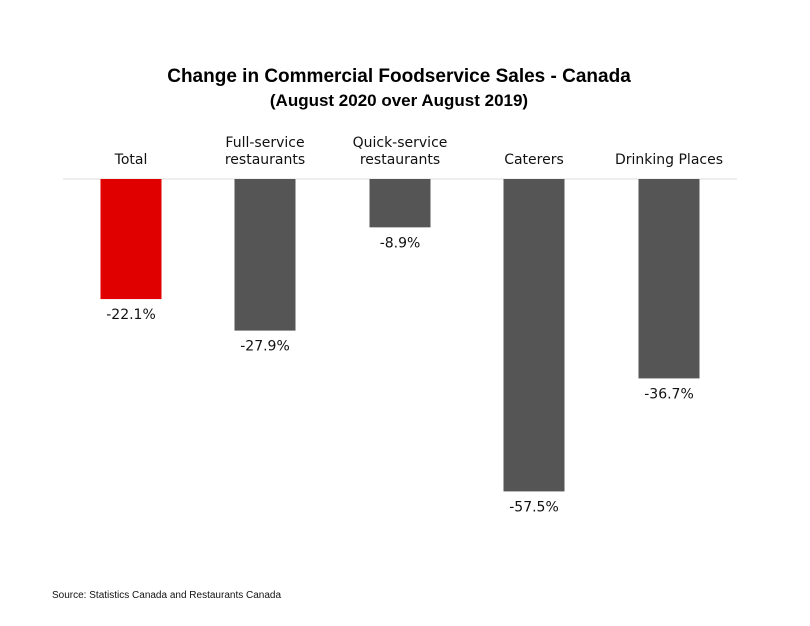  Describe the element at coordinates (399, 100) in the screenshot. I see `chart-subtitle: (August 2020 over August 2019)` at that location.